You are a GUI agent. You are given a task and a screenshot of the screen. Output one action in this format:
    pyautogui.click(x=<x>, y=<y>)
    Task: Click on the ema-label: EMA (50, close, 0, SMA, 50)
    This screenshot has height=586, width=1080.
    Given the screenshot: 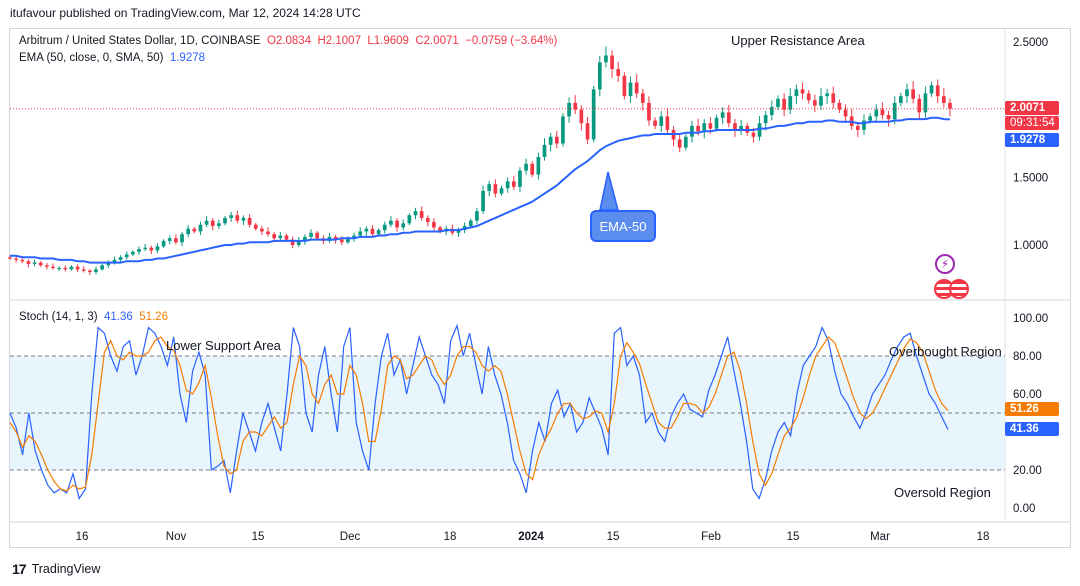 What is the action you would take?
    pyautogui.click(x=91, y=58)
    